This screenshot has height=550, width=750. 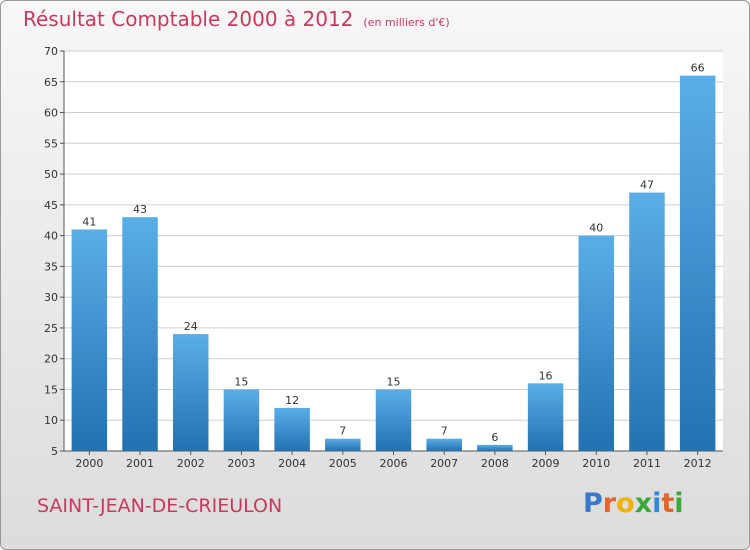 What do you see at coordinates (292, 400) in the screenshot?
I see `value-label-2004: 12` at bounding box center [292, 400].